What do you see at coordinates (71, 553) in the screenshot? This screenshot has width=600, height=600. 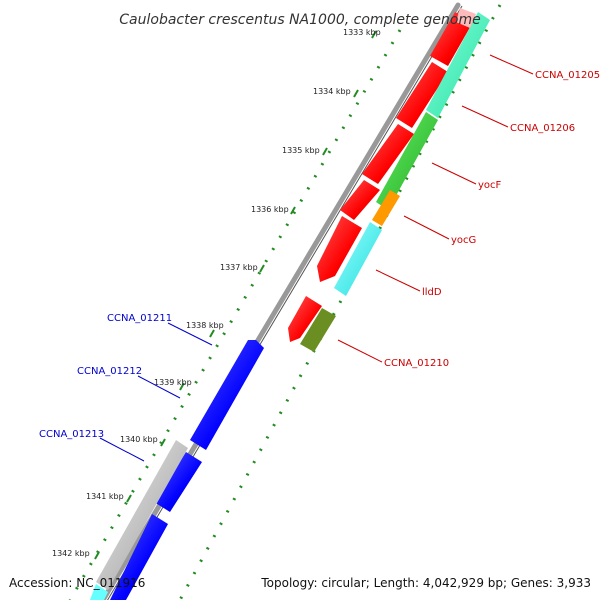 I see `tick-label: 1342 kbp` at bounding box center [71, 553].